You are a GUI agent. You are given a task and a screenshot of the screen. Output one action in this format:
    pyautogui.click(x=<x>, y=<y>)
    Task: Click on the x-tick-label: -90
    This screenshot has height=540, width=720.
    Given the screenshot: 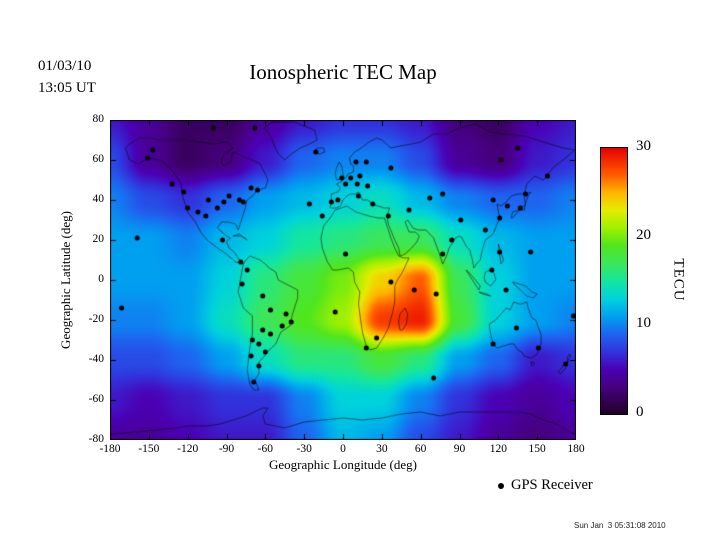 What is the action you would take?
    pyautogui.click(x=226, y=449)
    